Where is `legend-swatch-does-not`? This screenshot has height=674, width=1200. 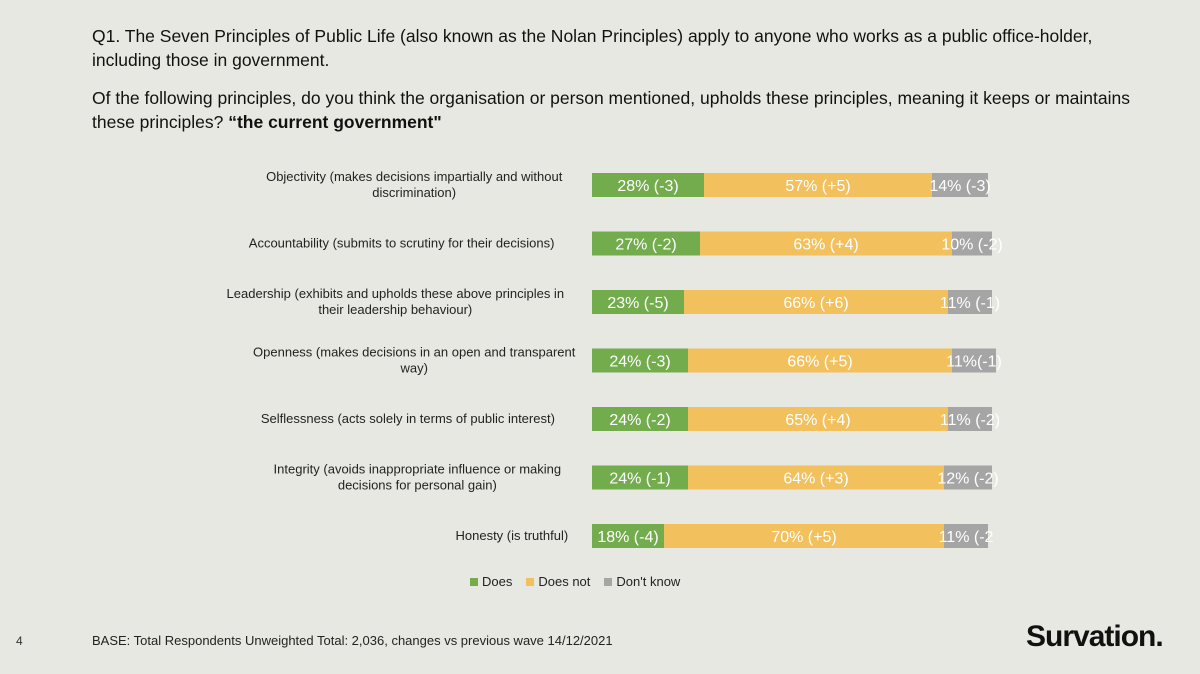
legend-swatch-does-not is located at coordinates (530, 581).